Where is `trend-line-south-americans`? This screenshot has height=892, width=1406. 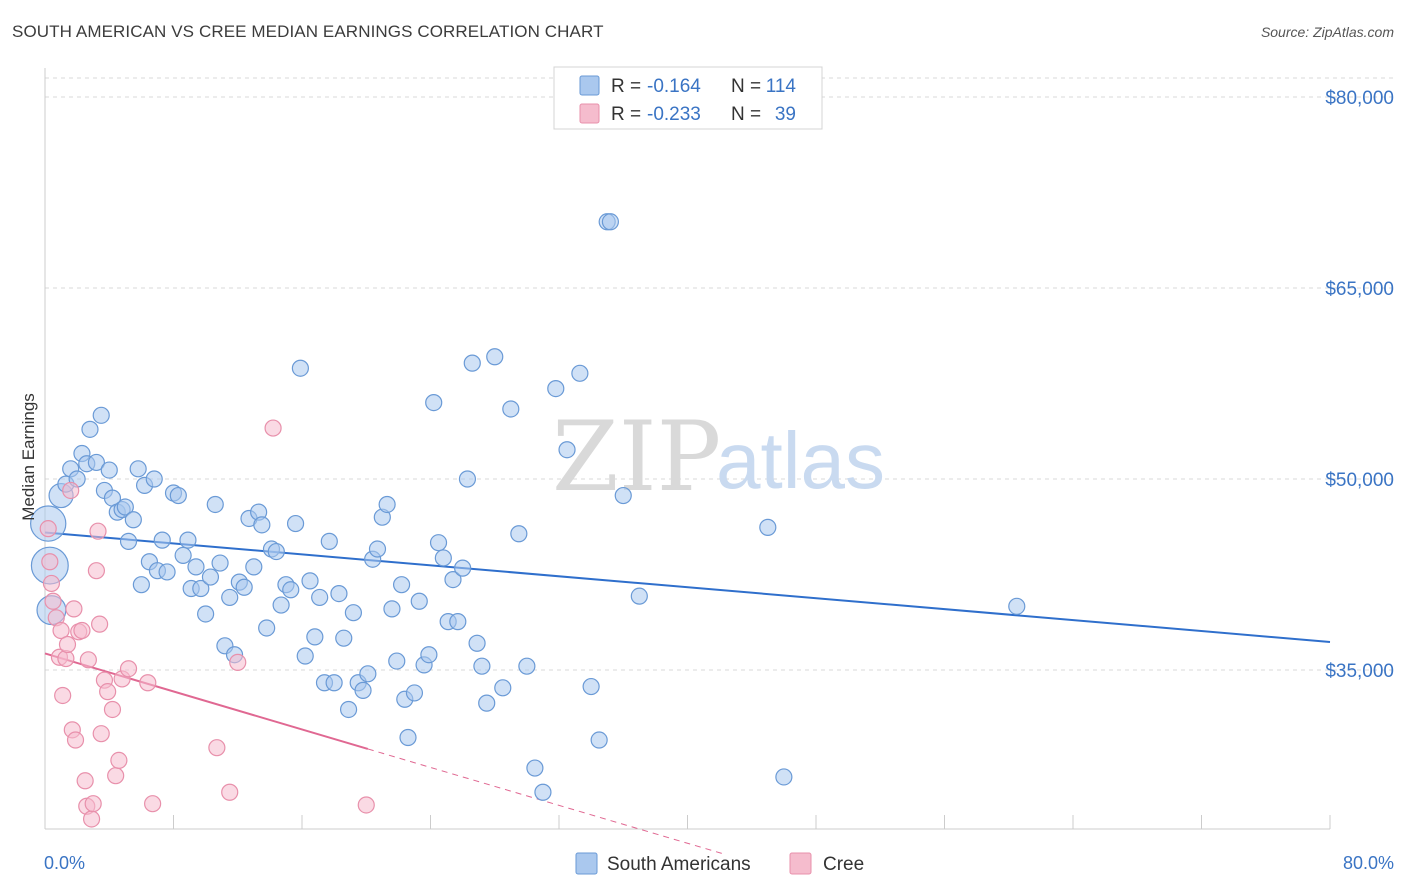
trend-line-south-americans is located at coordinates (687, 587).